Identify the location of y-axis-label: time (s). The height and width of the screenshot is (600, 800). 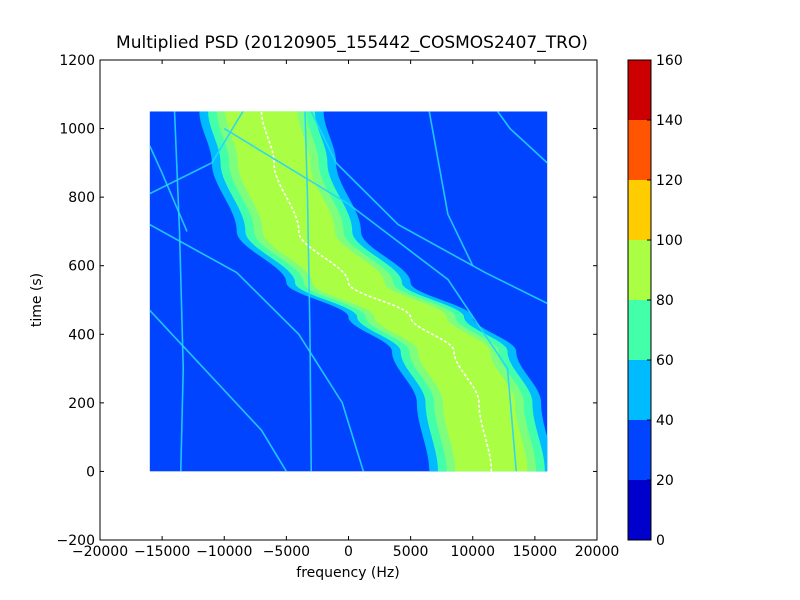
(37, 300).